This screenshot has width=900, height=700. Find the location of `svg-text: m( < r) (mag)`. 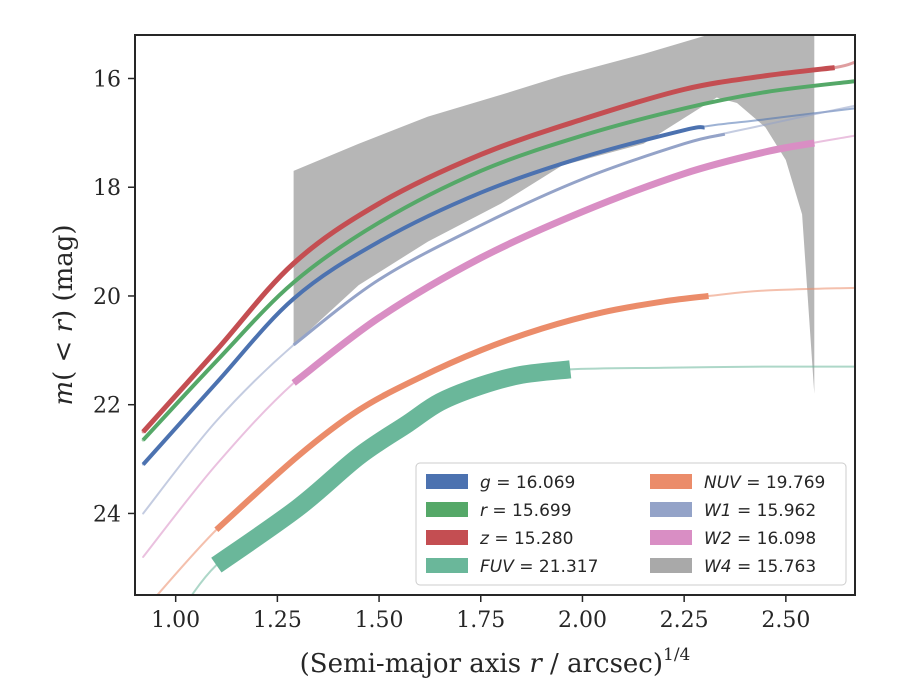

svg-text: m( < r) (mag) is located at coordinates (64, 314).